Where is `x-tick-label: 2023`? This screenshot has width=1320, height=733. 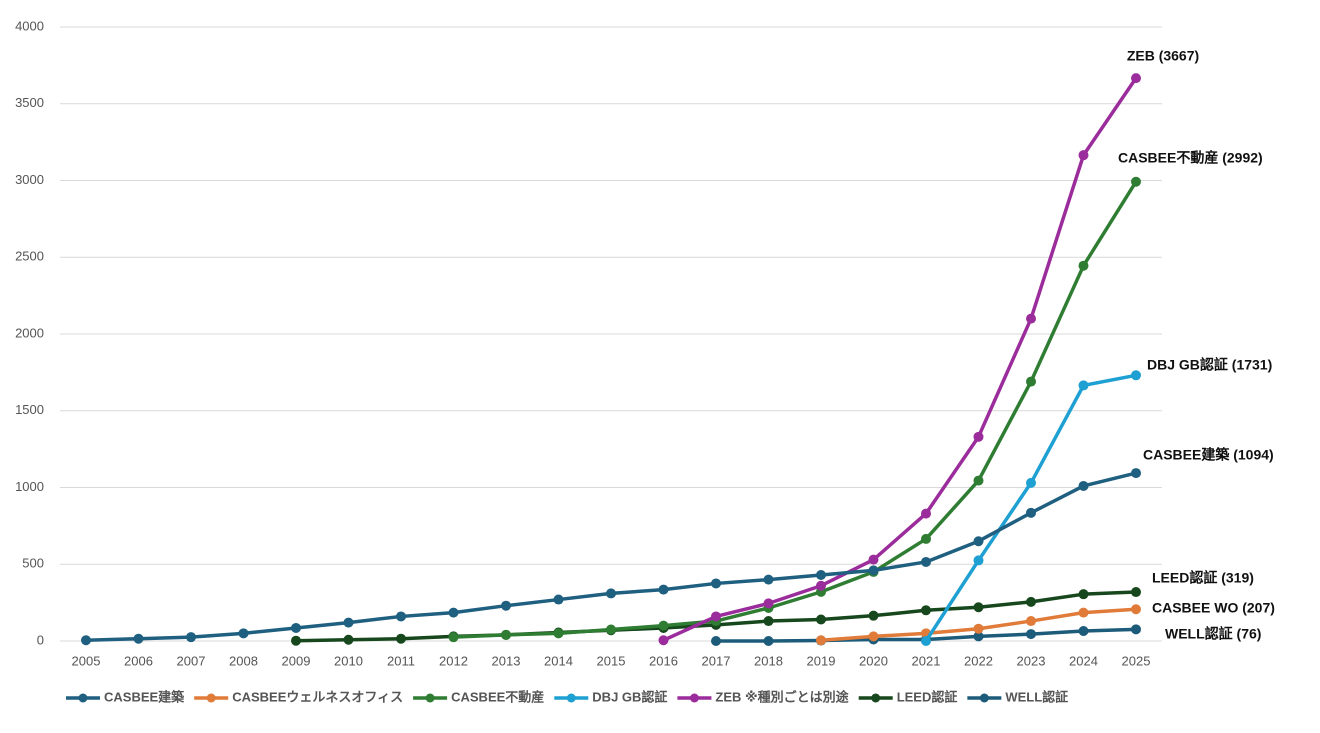 x-tick-label: 2023 is located at coordinates (1031, 660).